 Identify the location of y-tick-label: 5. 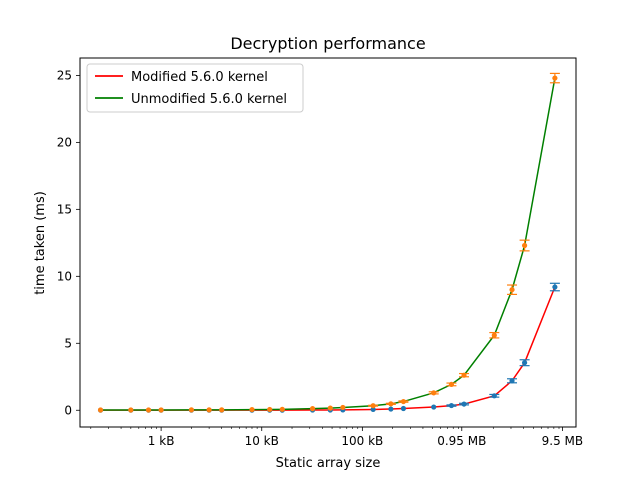
(68, 343).